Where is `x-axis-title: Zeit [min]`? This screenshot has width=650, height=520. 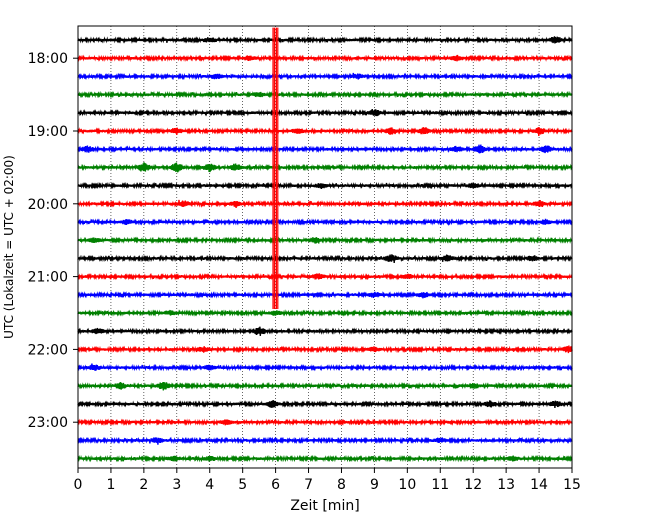
x-axis-title: Zeit [min] is located at coordinates (324, 506).